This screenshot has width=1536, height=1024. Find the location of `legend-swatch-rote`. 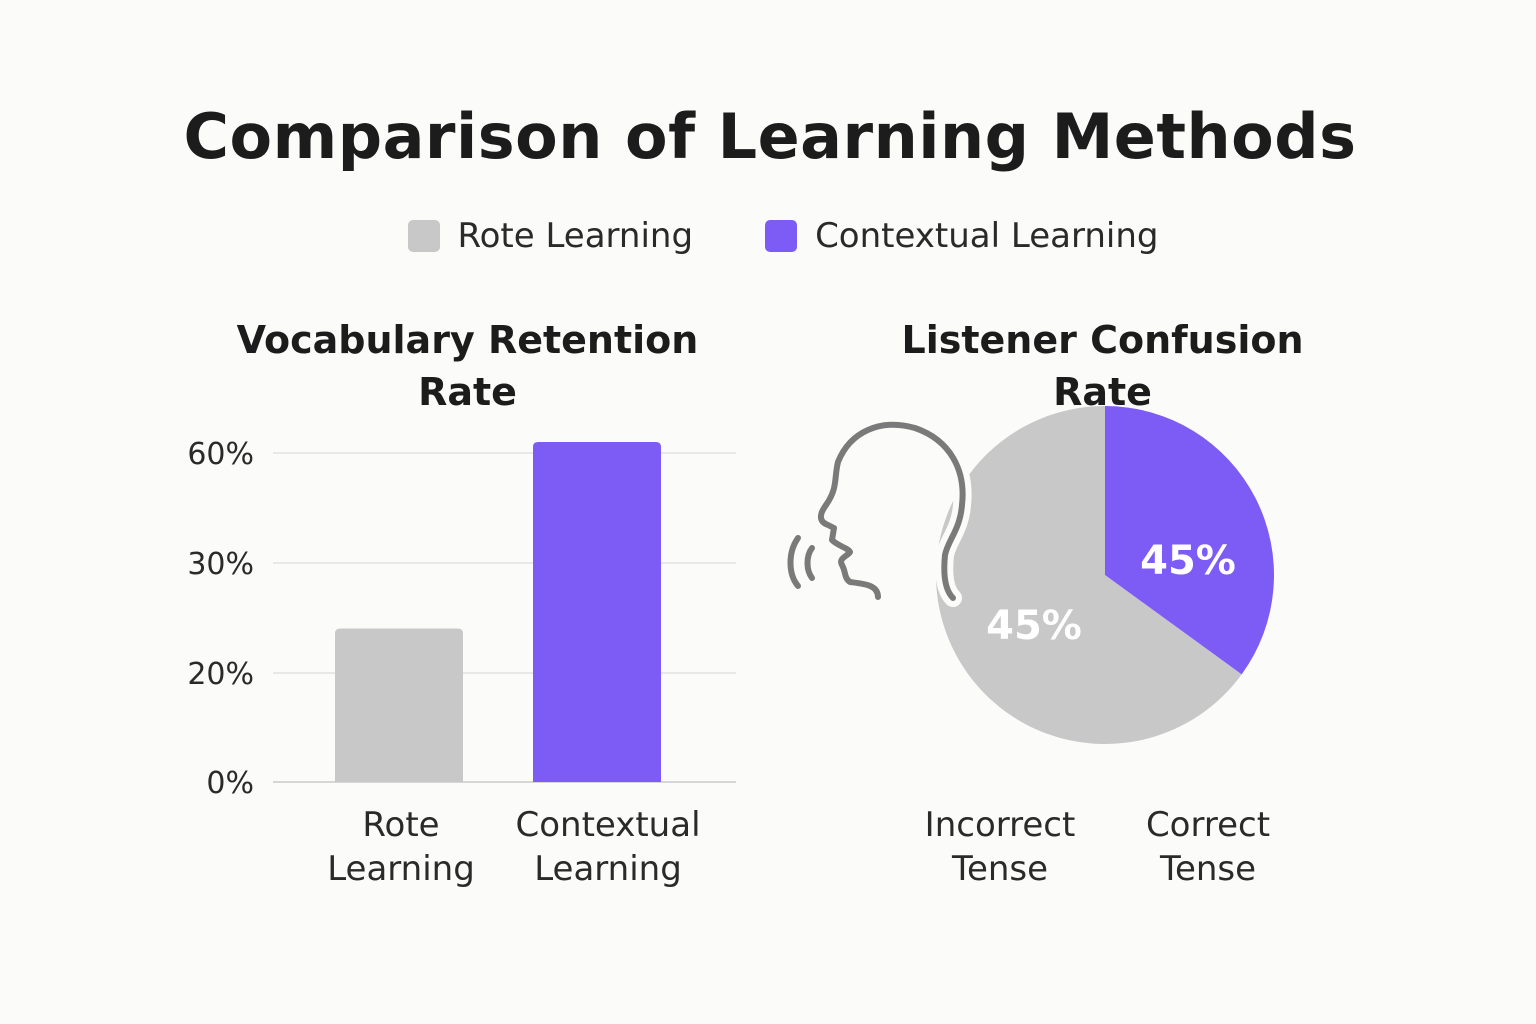

legend-swatch-rote is located at coordinates (423, 236).